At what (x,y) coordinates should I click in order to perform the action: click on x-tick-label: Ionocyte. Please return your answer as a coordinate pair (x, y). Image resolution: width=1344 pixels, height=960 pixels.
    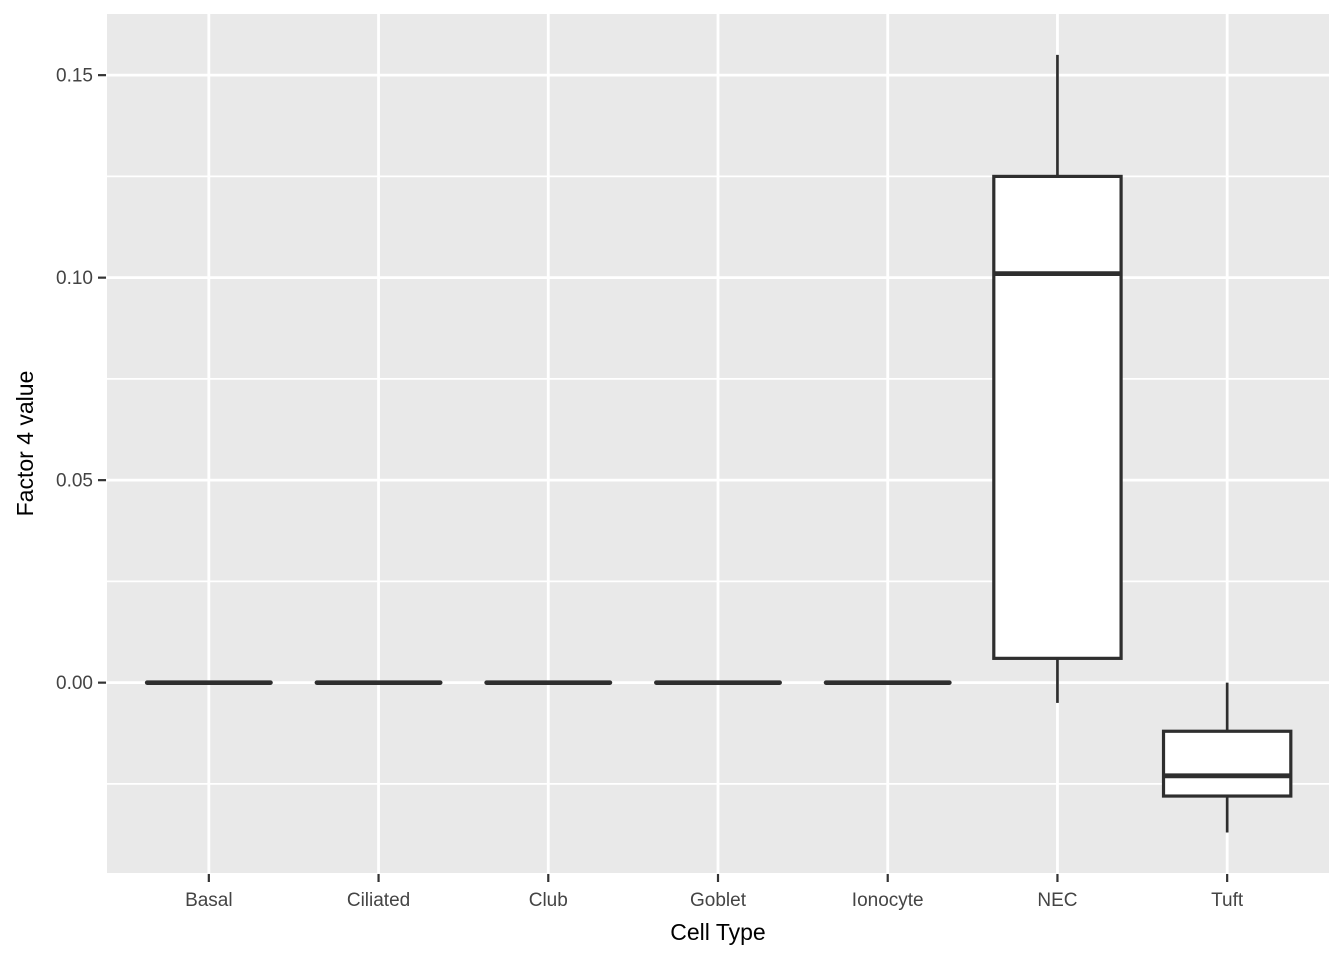
    Looking at the image, I should click on (888, 900).